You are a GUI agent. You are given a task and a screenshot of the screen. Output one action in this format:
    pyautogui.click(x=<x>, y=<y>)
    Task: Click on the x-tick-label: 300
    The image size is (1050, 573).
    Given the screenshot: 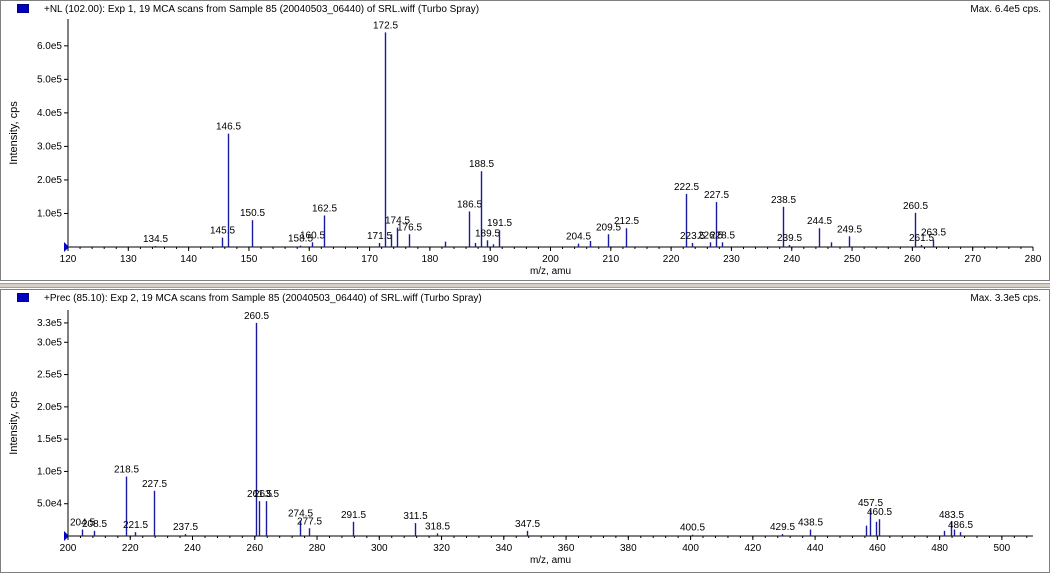 What is the action you would take?
    pyautogui.click(x=379, y=548)
    